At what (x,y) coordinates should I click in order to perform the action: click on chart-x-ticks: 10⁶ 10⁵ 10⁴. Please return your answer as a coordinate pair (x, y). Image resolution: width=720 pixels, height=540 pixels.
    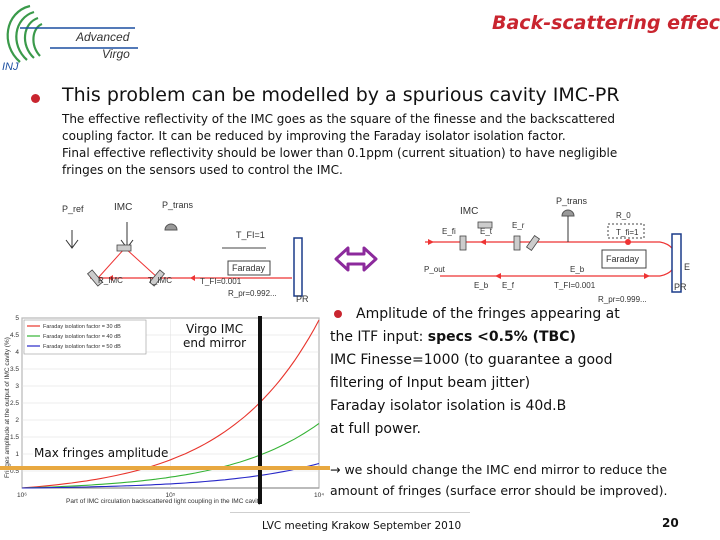
    Looking at the image, I should click on (170, 495).